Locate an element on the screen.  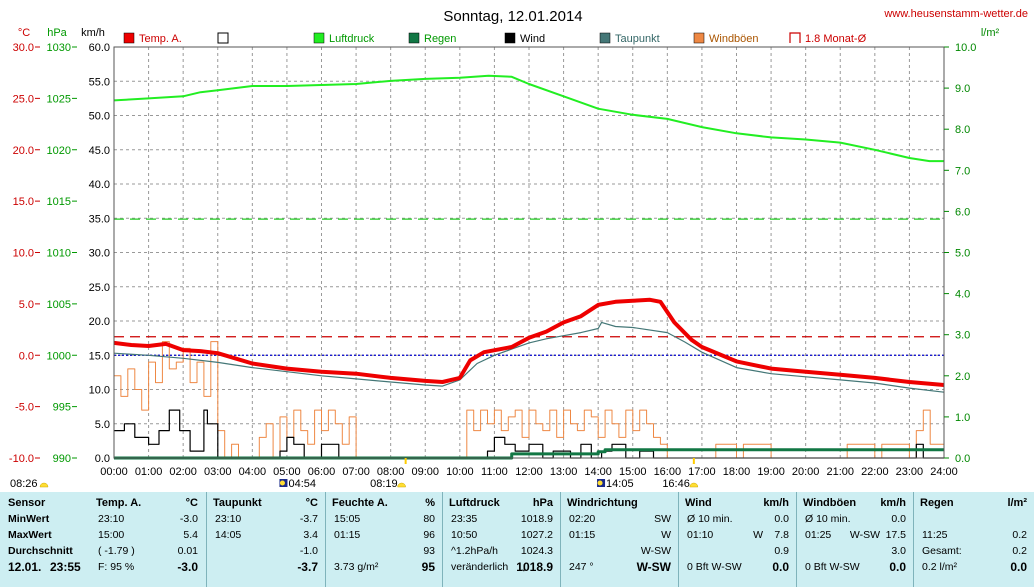
wind-axis-unit: km/h is located at coordinates (93, 33).